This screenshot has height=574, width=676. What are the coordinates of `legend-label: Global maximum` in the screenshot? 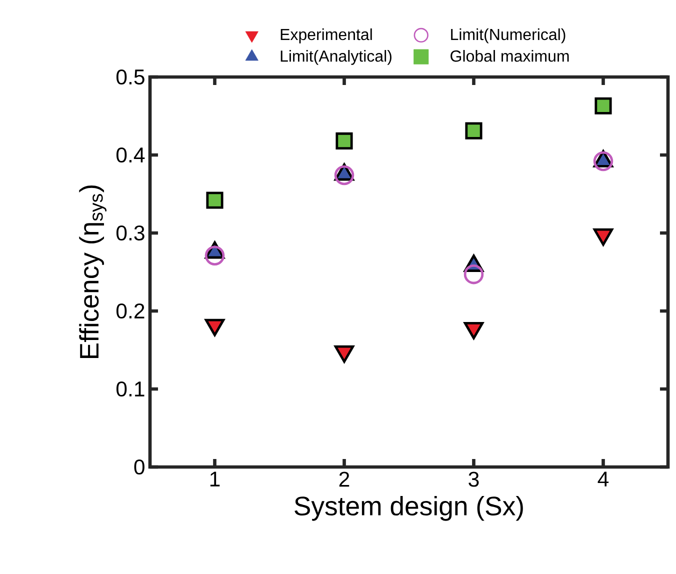 It's located at (509, 56).